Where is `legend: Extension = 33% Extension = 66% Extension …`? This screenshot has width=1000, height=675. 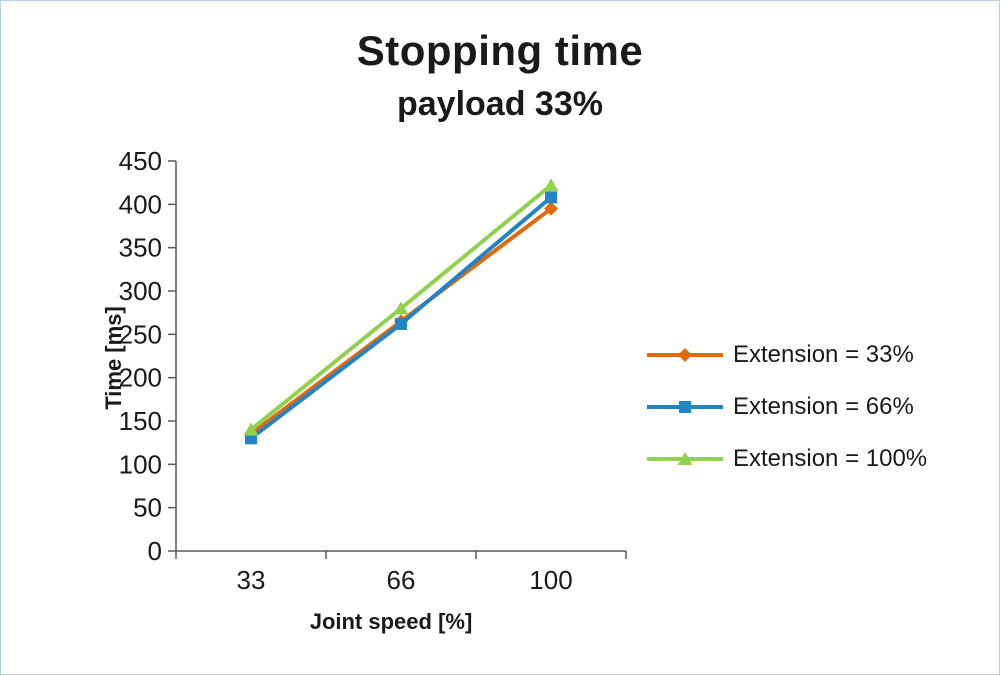 legend: Extension = 33% Extension = 66% Extension … is located at coordinates (787, 407).